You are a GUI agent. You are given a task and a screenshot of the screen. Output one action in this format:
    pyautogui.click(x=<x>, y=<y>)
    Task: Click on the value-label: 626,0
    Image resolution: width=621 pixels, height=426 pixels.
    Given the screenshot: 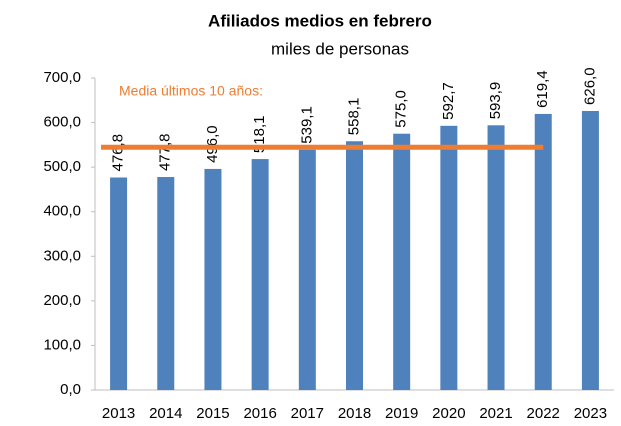 What is the action you would take?
    pyautogui.click(x=589, y=86)
    